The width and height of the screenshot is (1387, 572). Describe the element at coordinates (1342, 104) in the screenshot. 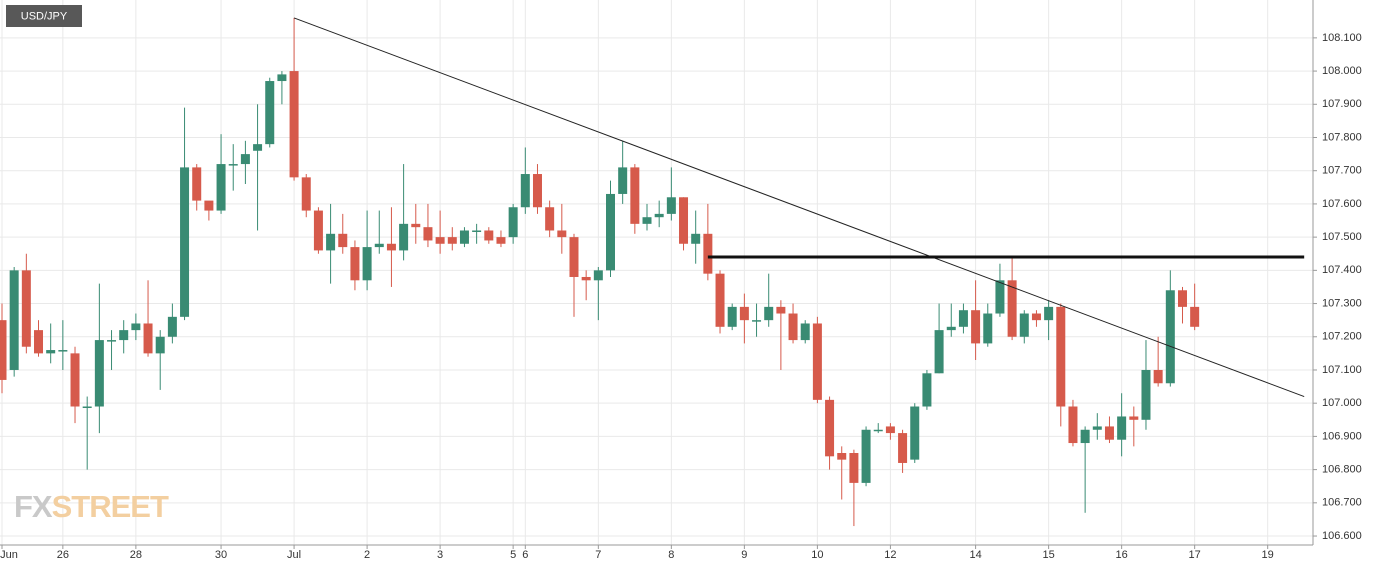

I see `y-tick-label: 107.900` at that location.